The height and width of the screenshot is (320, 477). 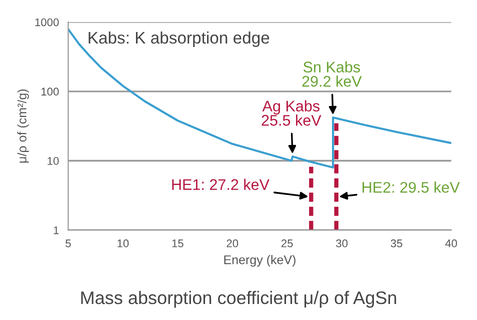 What do you see at coordinates (451, 243) in the screenshot?
I see `x-tick-label: 40` at bounding box center [451, 243].